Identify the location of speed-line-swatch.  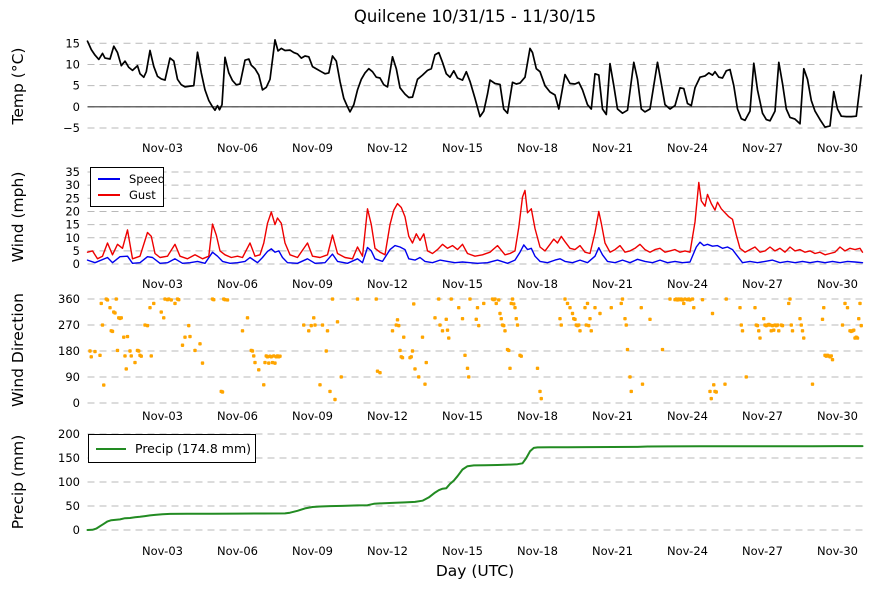
(109, 178).